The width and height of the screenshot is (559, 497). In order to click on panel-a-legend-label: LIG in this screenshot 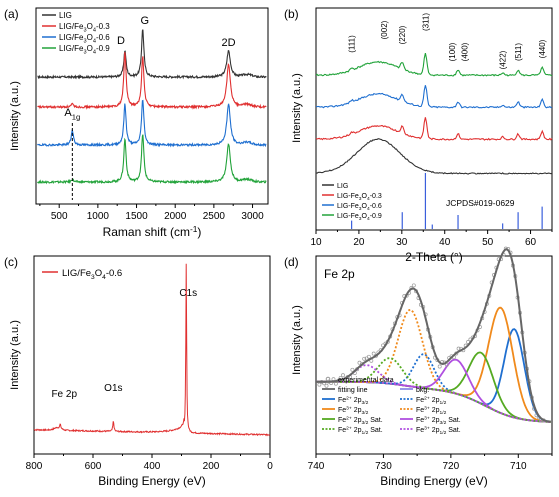, I will do `click(65, 15)`.